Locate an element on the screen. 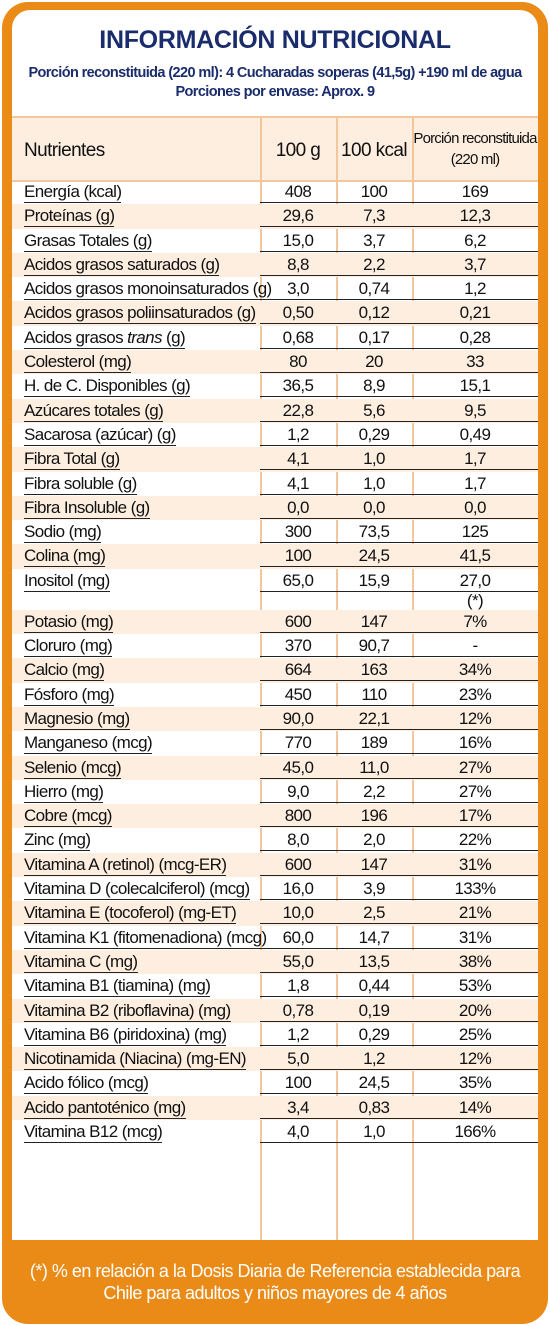 This screenshot has width=550, height=1326. value-per-100kcal: 0,44 is located at coordinates (374, 987).